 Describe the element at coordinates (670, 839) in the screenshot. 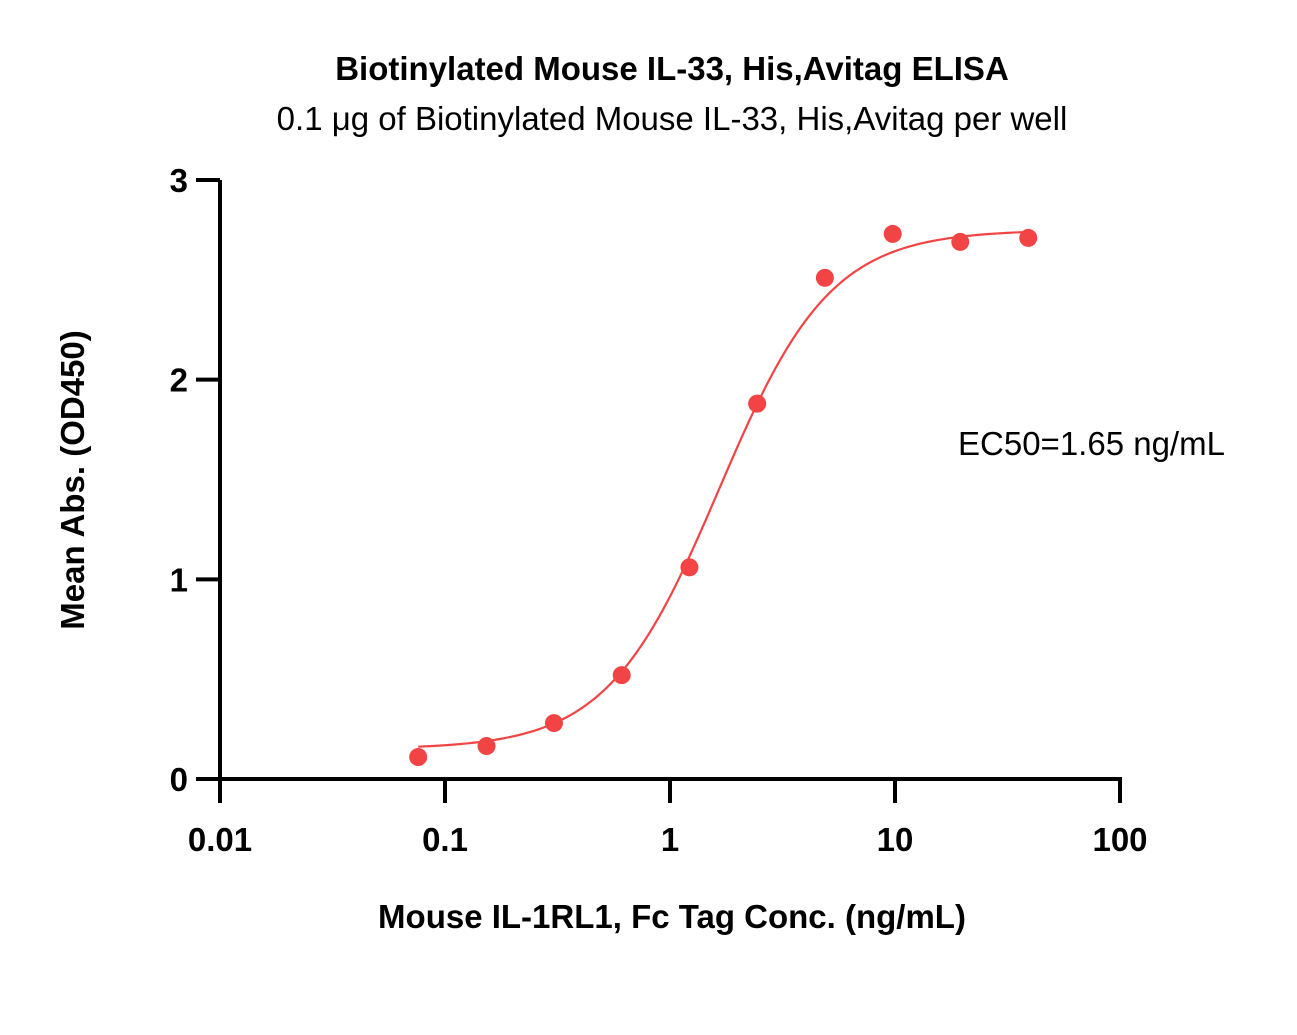

I see `x-tick-label: 1` at that location.